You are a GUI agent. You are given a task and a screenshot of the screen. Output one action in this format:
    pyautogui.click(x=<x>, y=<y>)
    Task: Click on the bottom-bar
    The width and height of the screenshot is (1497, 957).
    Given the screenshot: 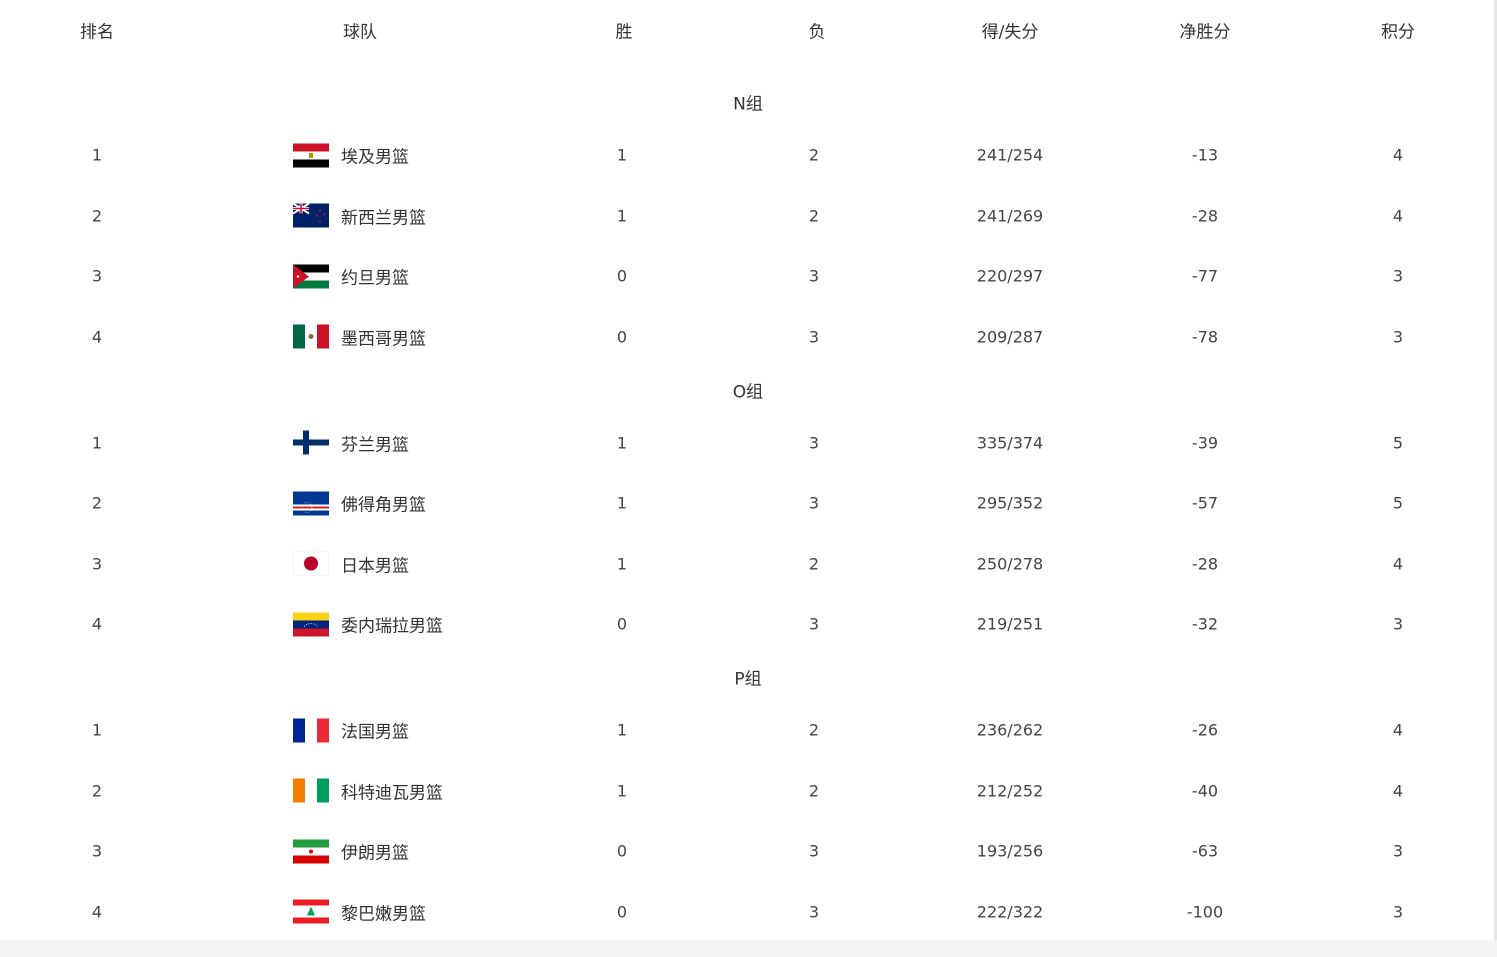 What is the action you would take?
    pyautogui.click(x=748, y=948)
    